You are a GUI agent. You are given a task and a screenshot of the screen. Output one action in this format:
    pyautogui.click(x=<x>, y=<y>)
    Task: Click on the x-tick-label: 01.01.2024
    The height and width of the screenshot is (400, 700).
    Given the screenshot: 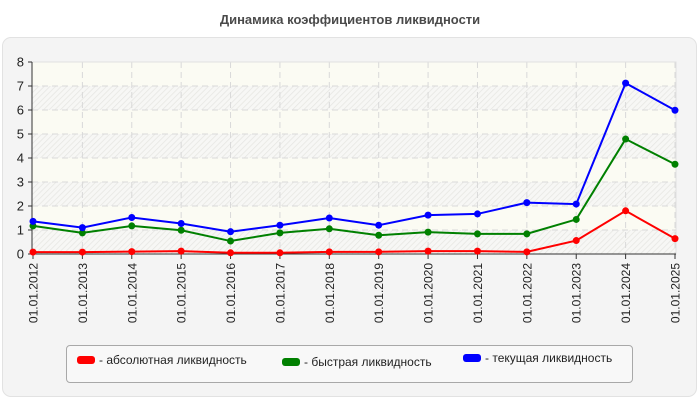 What is the action you would take?
    pyautogui.click(x=626, y=293)
    